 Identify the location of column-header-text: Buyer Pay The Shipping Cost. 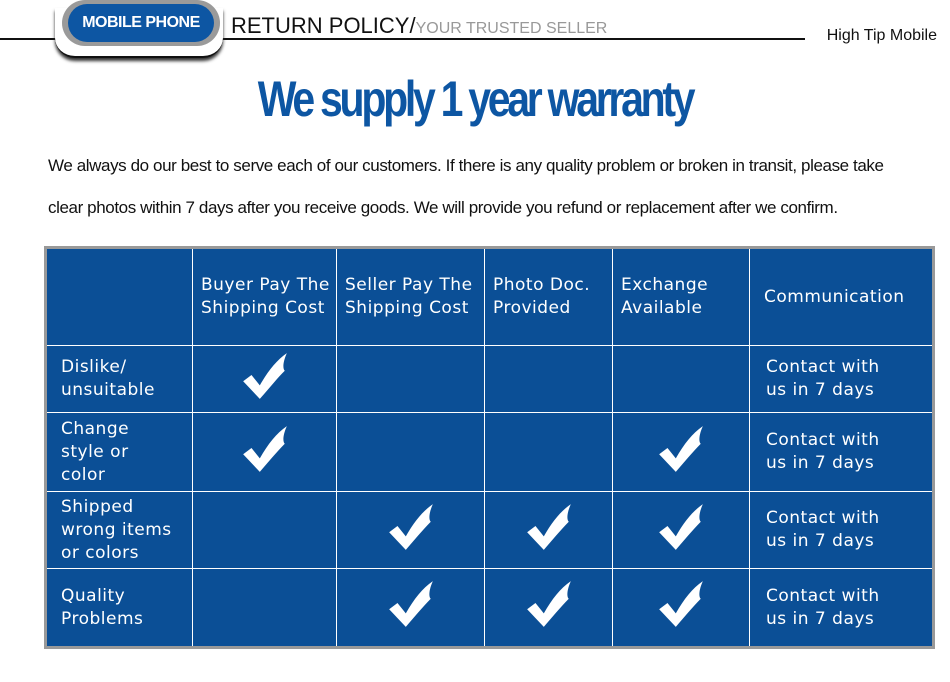
(265, 296).